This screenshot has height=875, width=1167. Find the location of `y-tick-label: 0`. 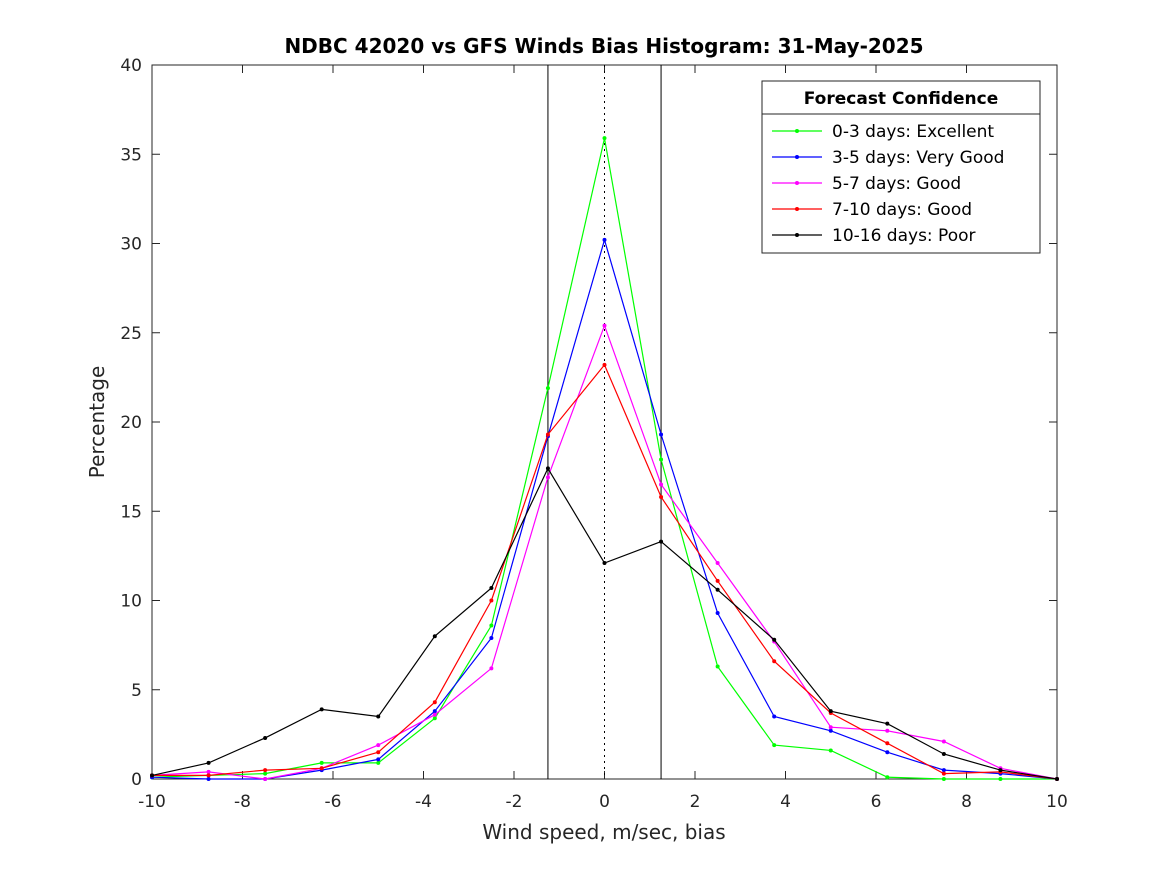

y-tick-label: 0 is located at coordinates (136, 780).